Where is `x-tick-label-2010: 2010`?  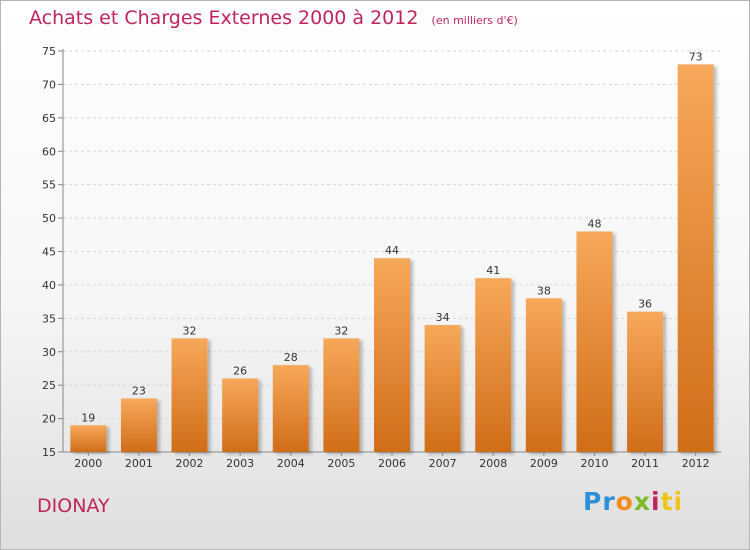
x-tick-label-2010: 2010 is located at coordinates (594, 463).